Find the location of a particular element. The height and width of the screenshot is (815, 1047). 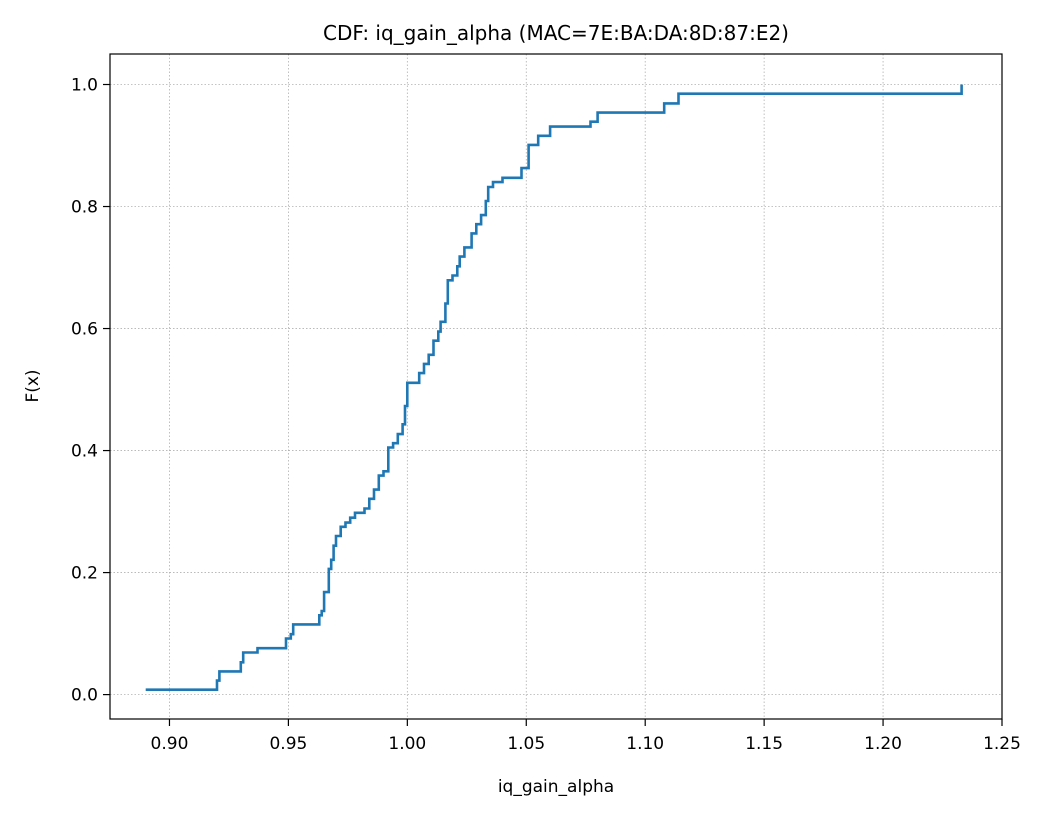

x-axis-label: iq_gain_alpha is located at coordinates (556, 787).